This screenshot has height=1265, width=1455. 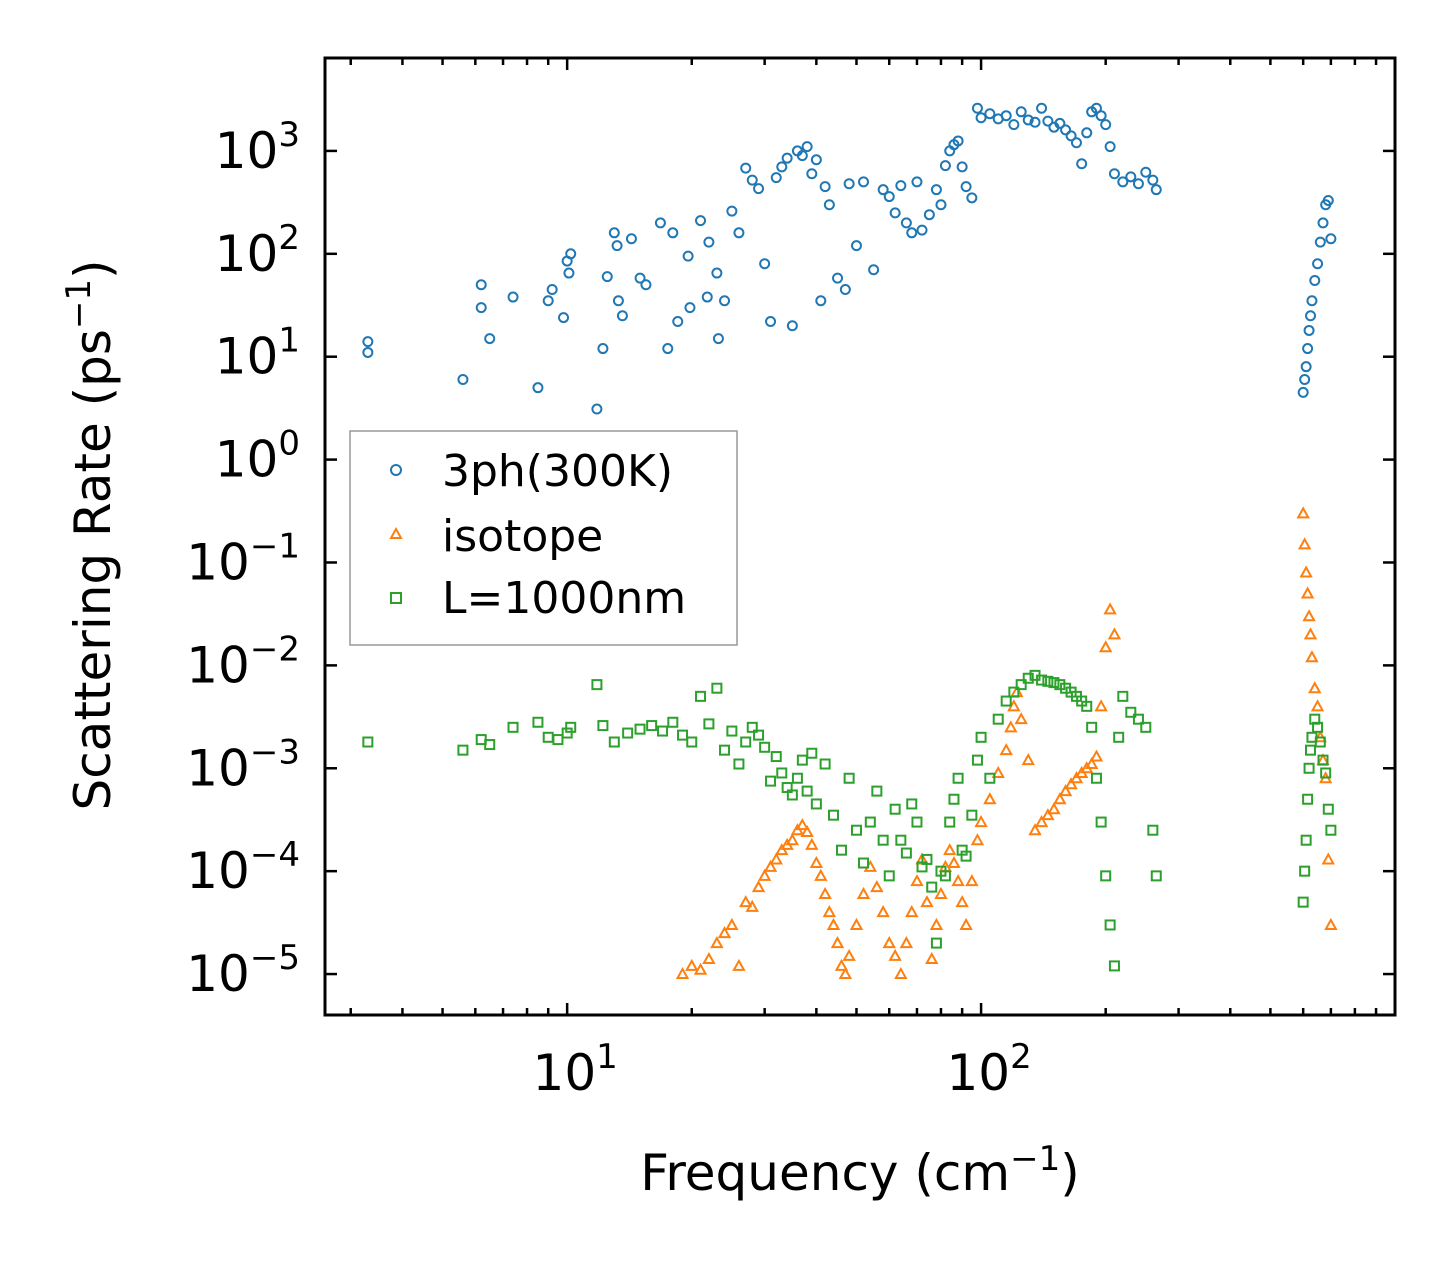 I want to click on y-tick-label: 10⁻³, so click(x=243, y=764).